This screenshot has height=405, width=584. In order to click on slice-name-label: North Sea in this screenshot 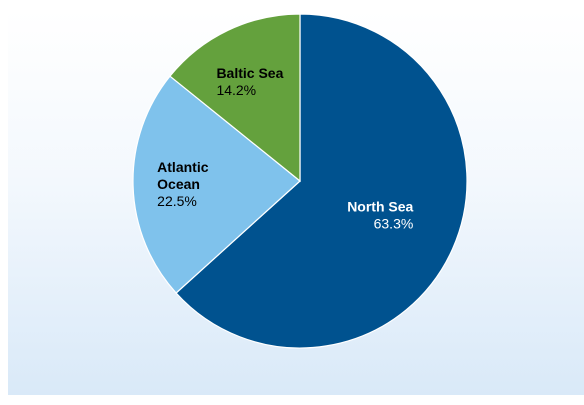, I will do `click(380, 206)`.